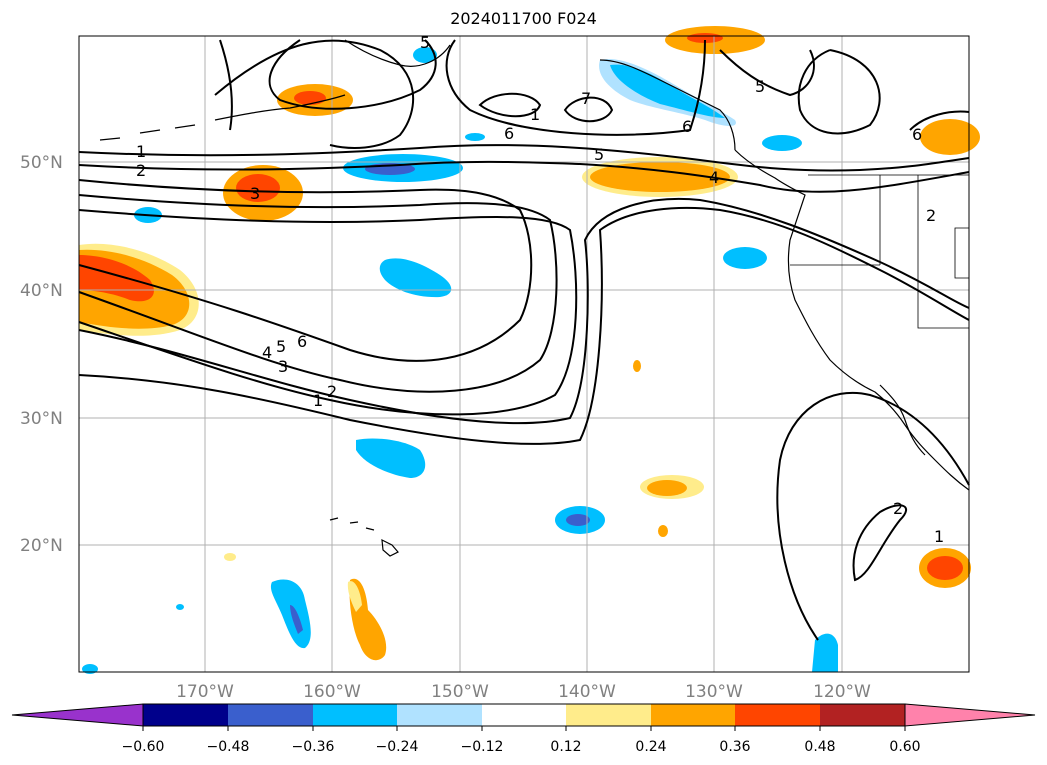  What do you see at coordinates (819, 747) in the screenshot?
I see `colorbar-tick-label: 0.48` at bounding box center [819, 747].